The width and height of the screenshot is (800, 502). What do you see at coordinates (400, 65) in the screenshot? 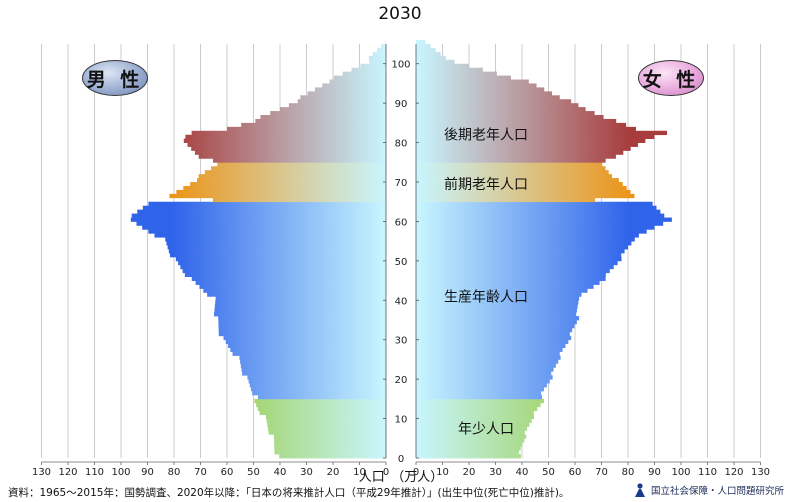
I see `age-tick-label: 100` at bounding box center [400, 65].